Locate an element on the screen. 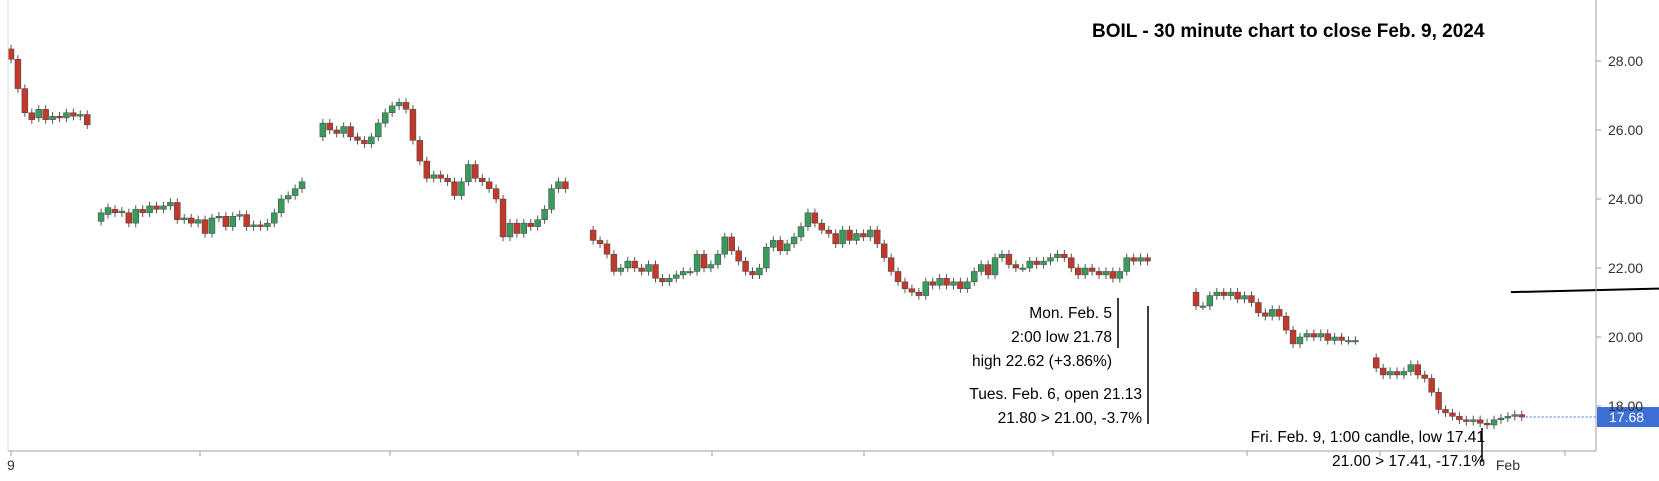  trendline is located at coordinates (1584, 290).